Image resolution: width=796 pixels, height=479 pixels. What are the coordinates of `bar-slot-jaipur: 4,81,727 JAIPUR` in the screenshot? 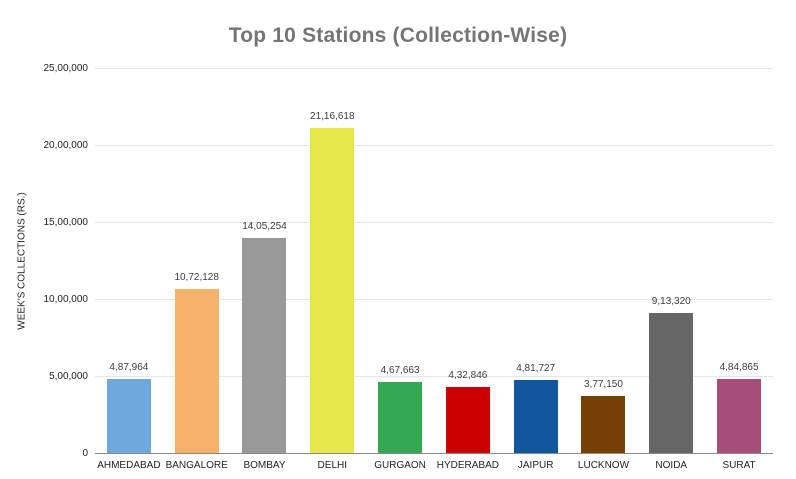 It's located at (536, 270).